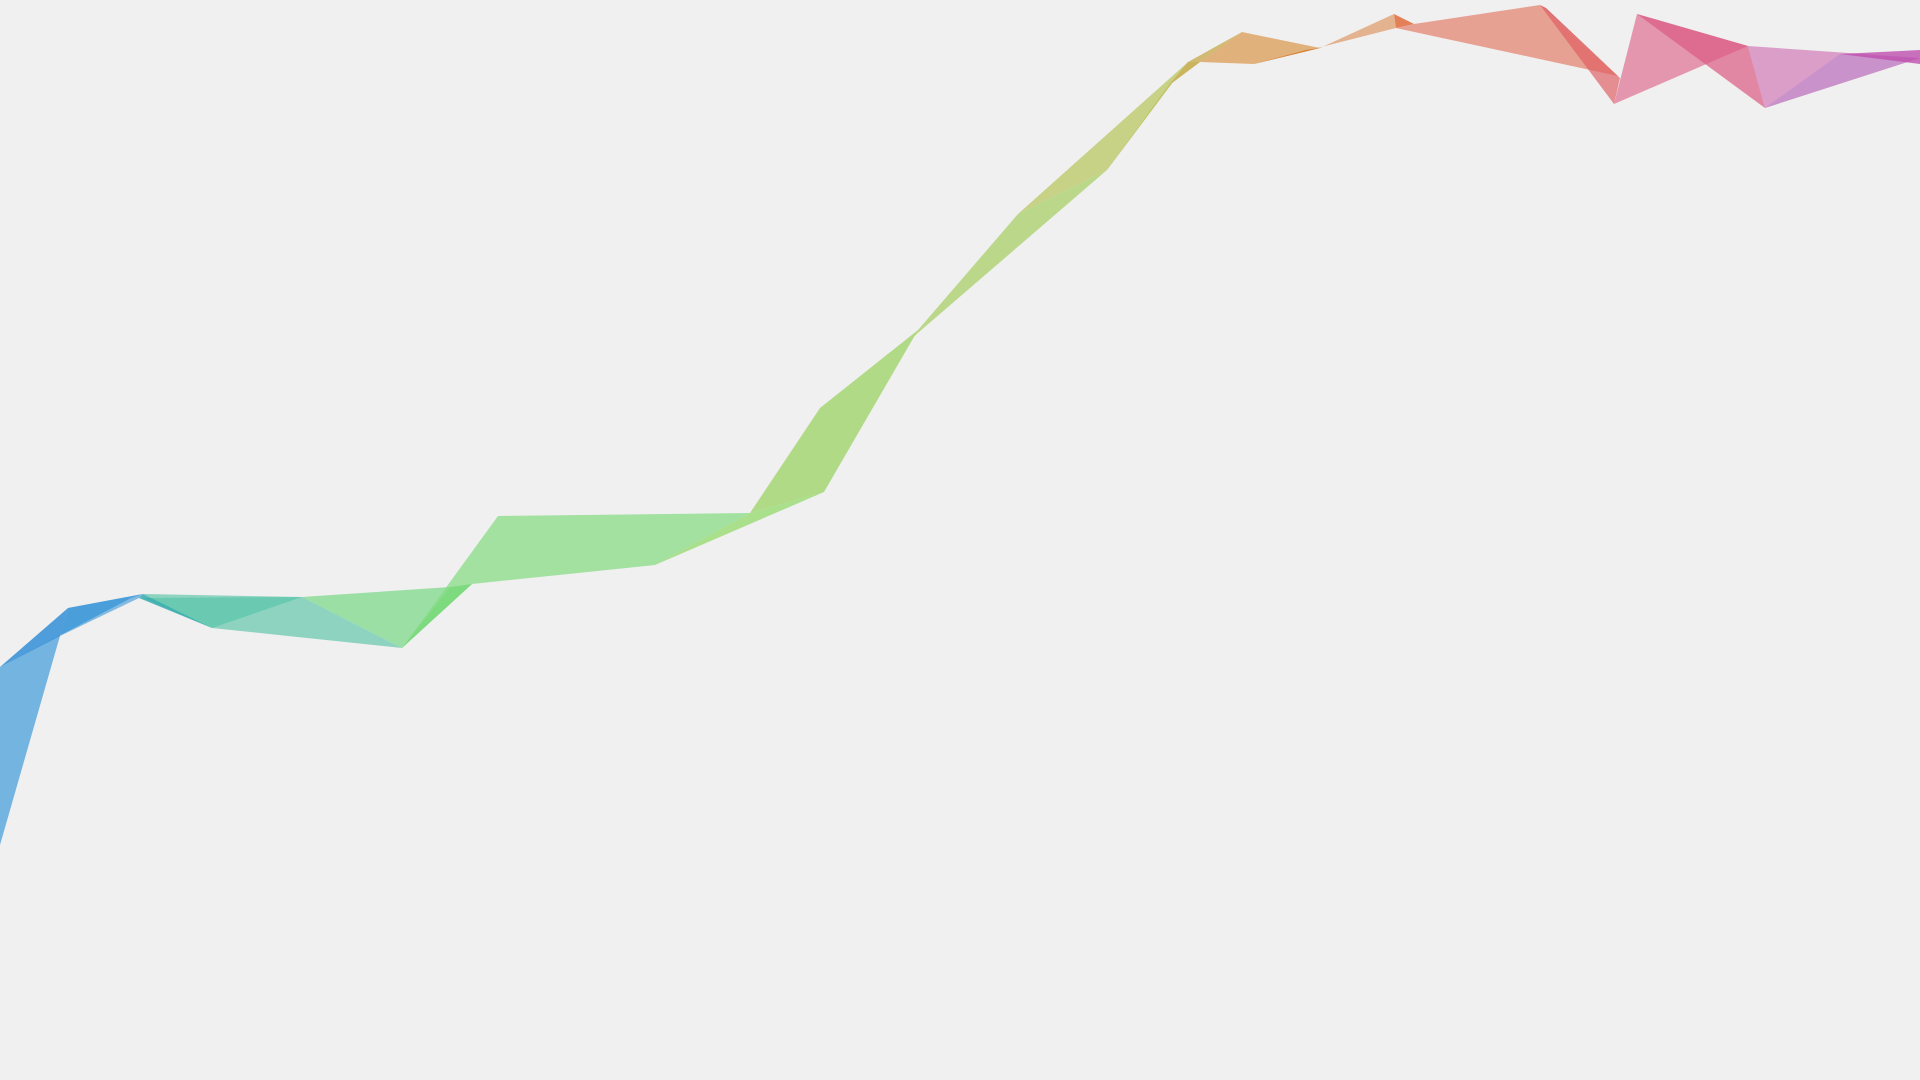 The image size is (1920, 1080). What do you see at coordinates (1880, 57) in the screenshot?
I see `ribbon-magenta` at bounding box center [1880, 57].